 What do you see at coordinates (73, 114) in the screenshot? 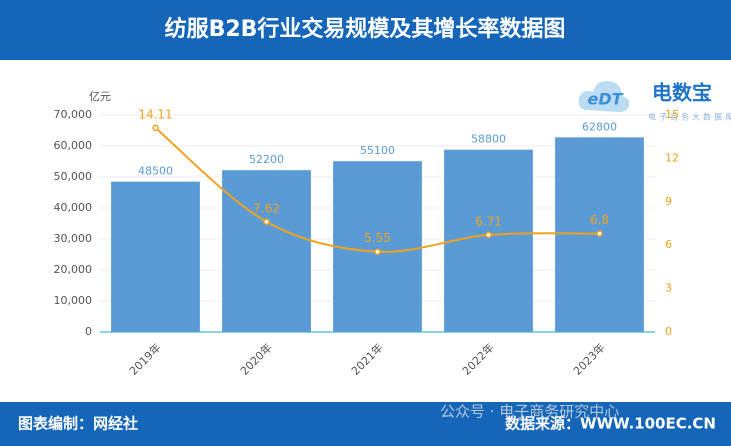
I see `y-tick-label: 70,000` at bounding box center [73, 114].